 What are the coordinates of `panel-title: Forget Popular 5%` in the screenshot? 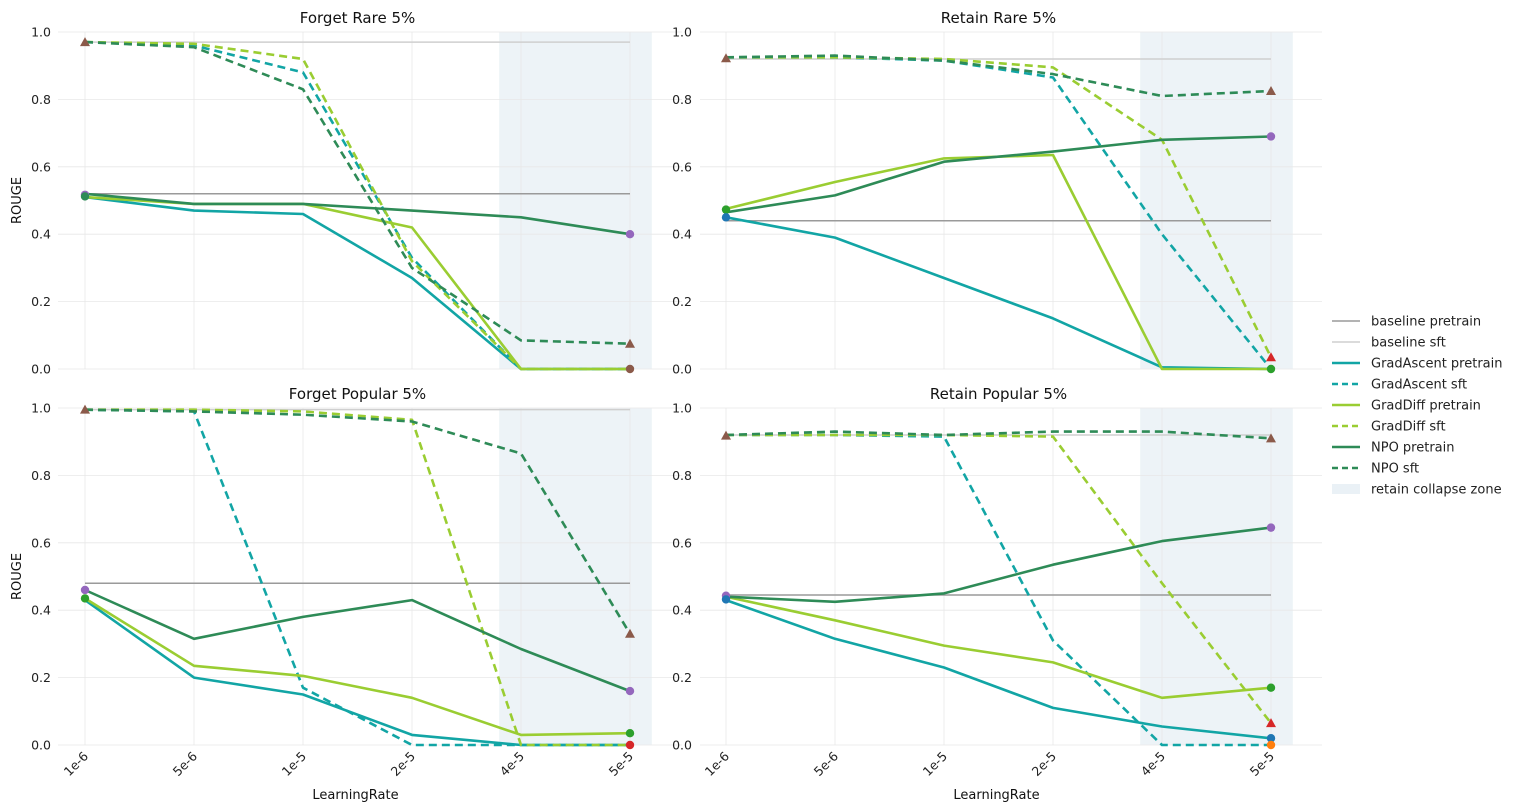 It's located at (357, 394).